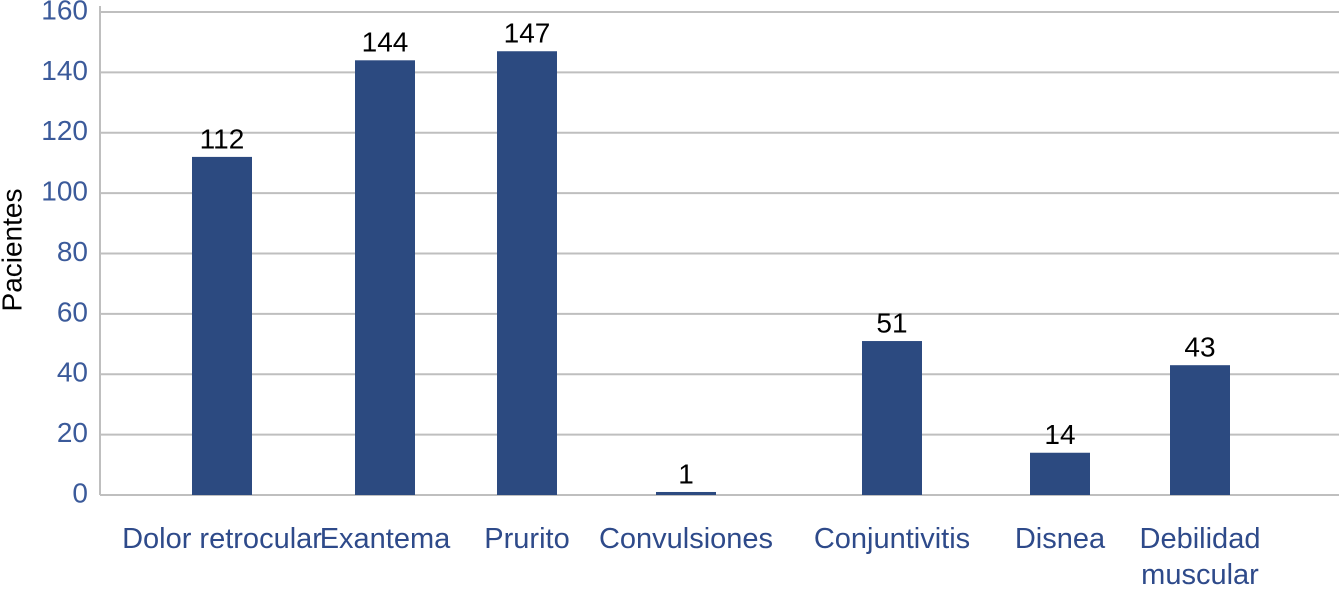 The width and height of the screenshot is (1339, 593). What do you see at coordinates (1199, 347) in the screenshot?
I see `value-label: 43` at bounding box center [1199, 347].